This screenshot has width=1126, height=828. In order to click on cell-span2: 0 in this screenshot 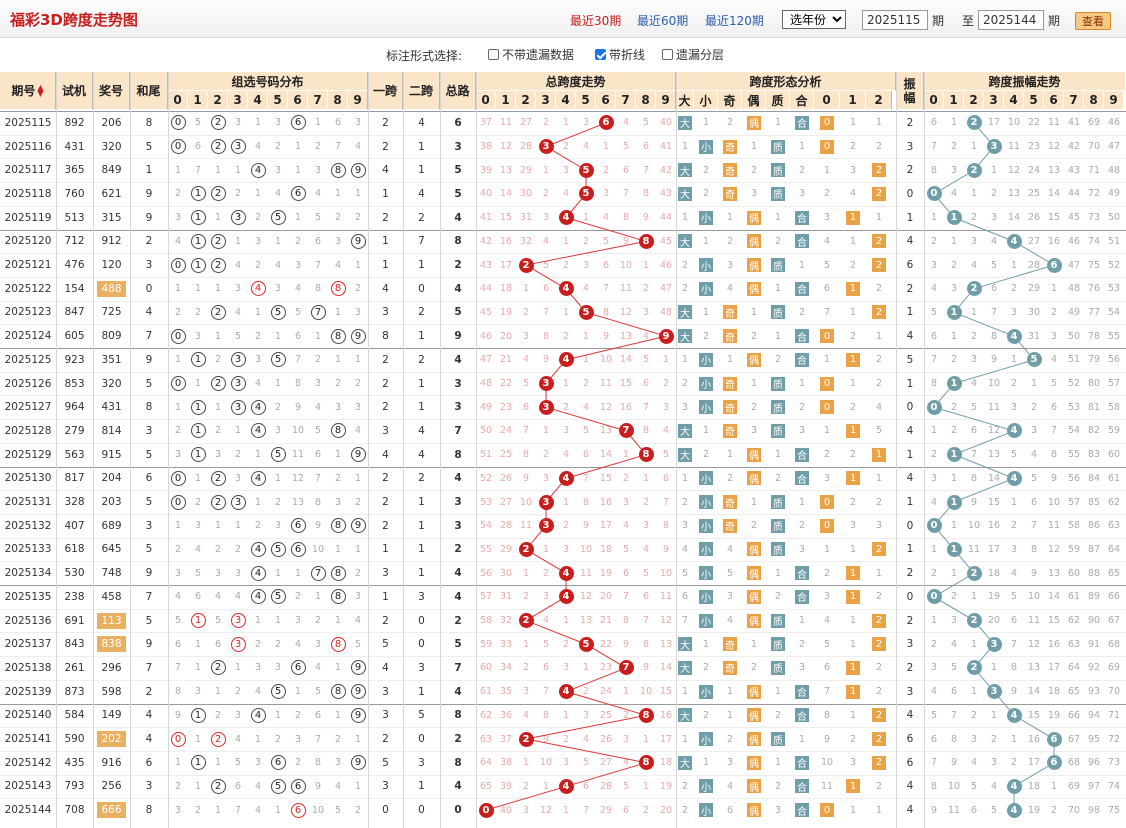, I will do `click(421, 644)`.